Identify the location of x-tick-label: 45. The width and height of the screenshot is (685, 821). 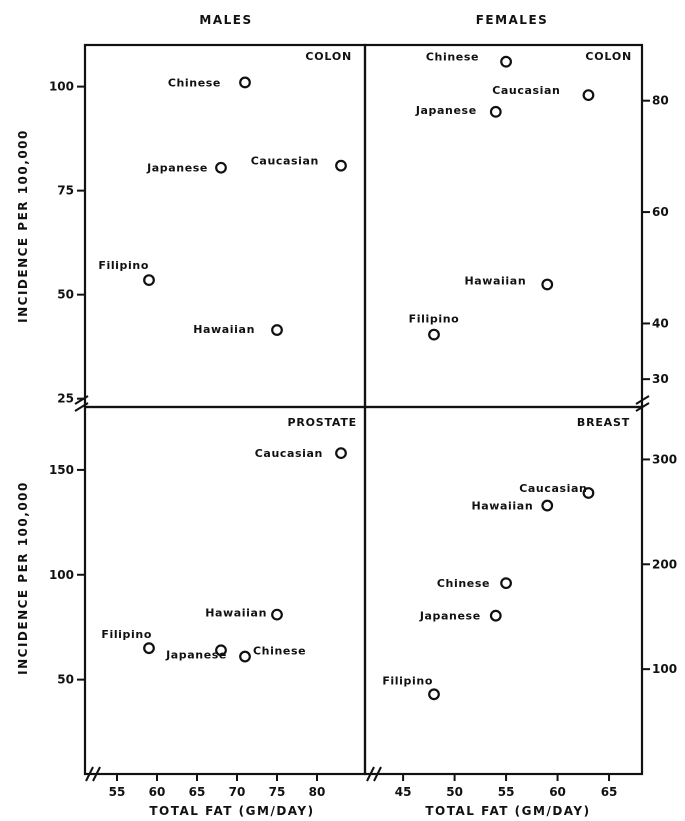
(403, 792).